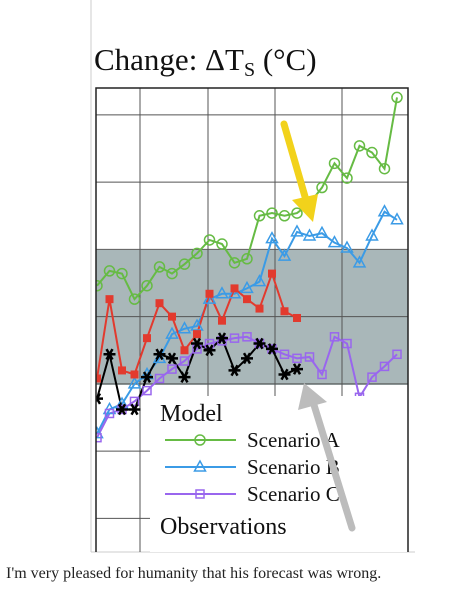  I want to click on legend-heading: Observations, so click(223, 527).